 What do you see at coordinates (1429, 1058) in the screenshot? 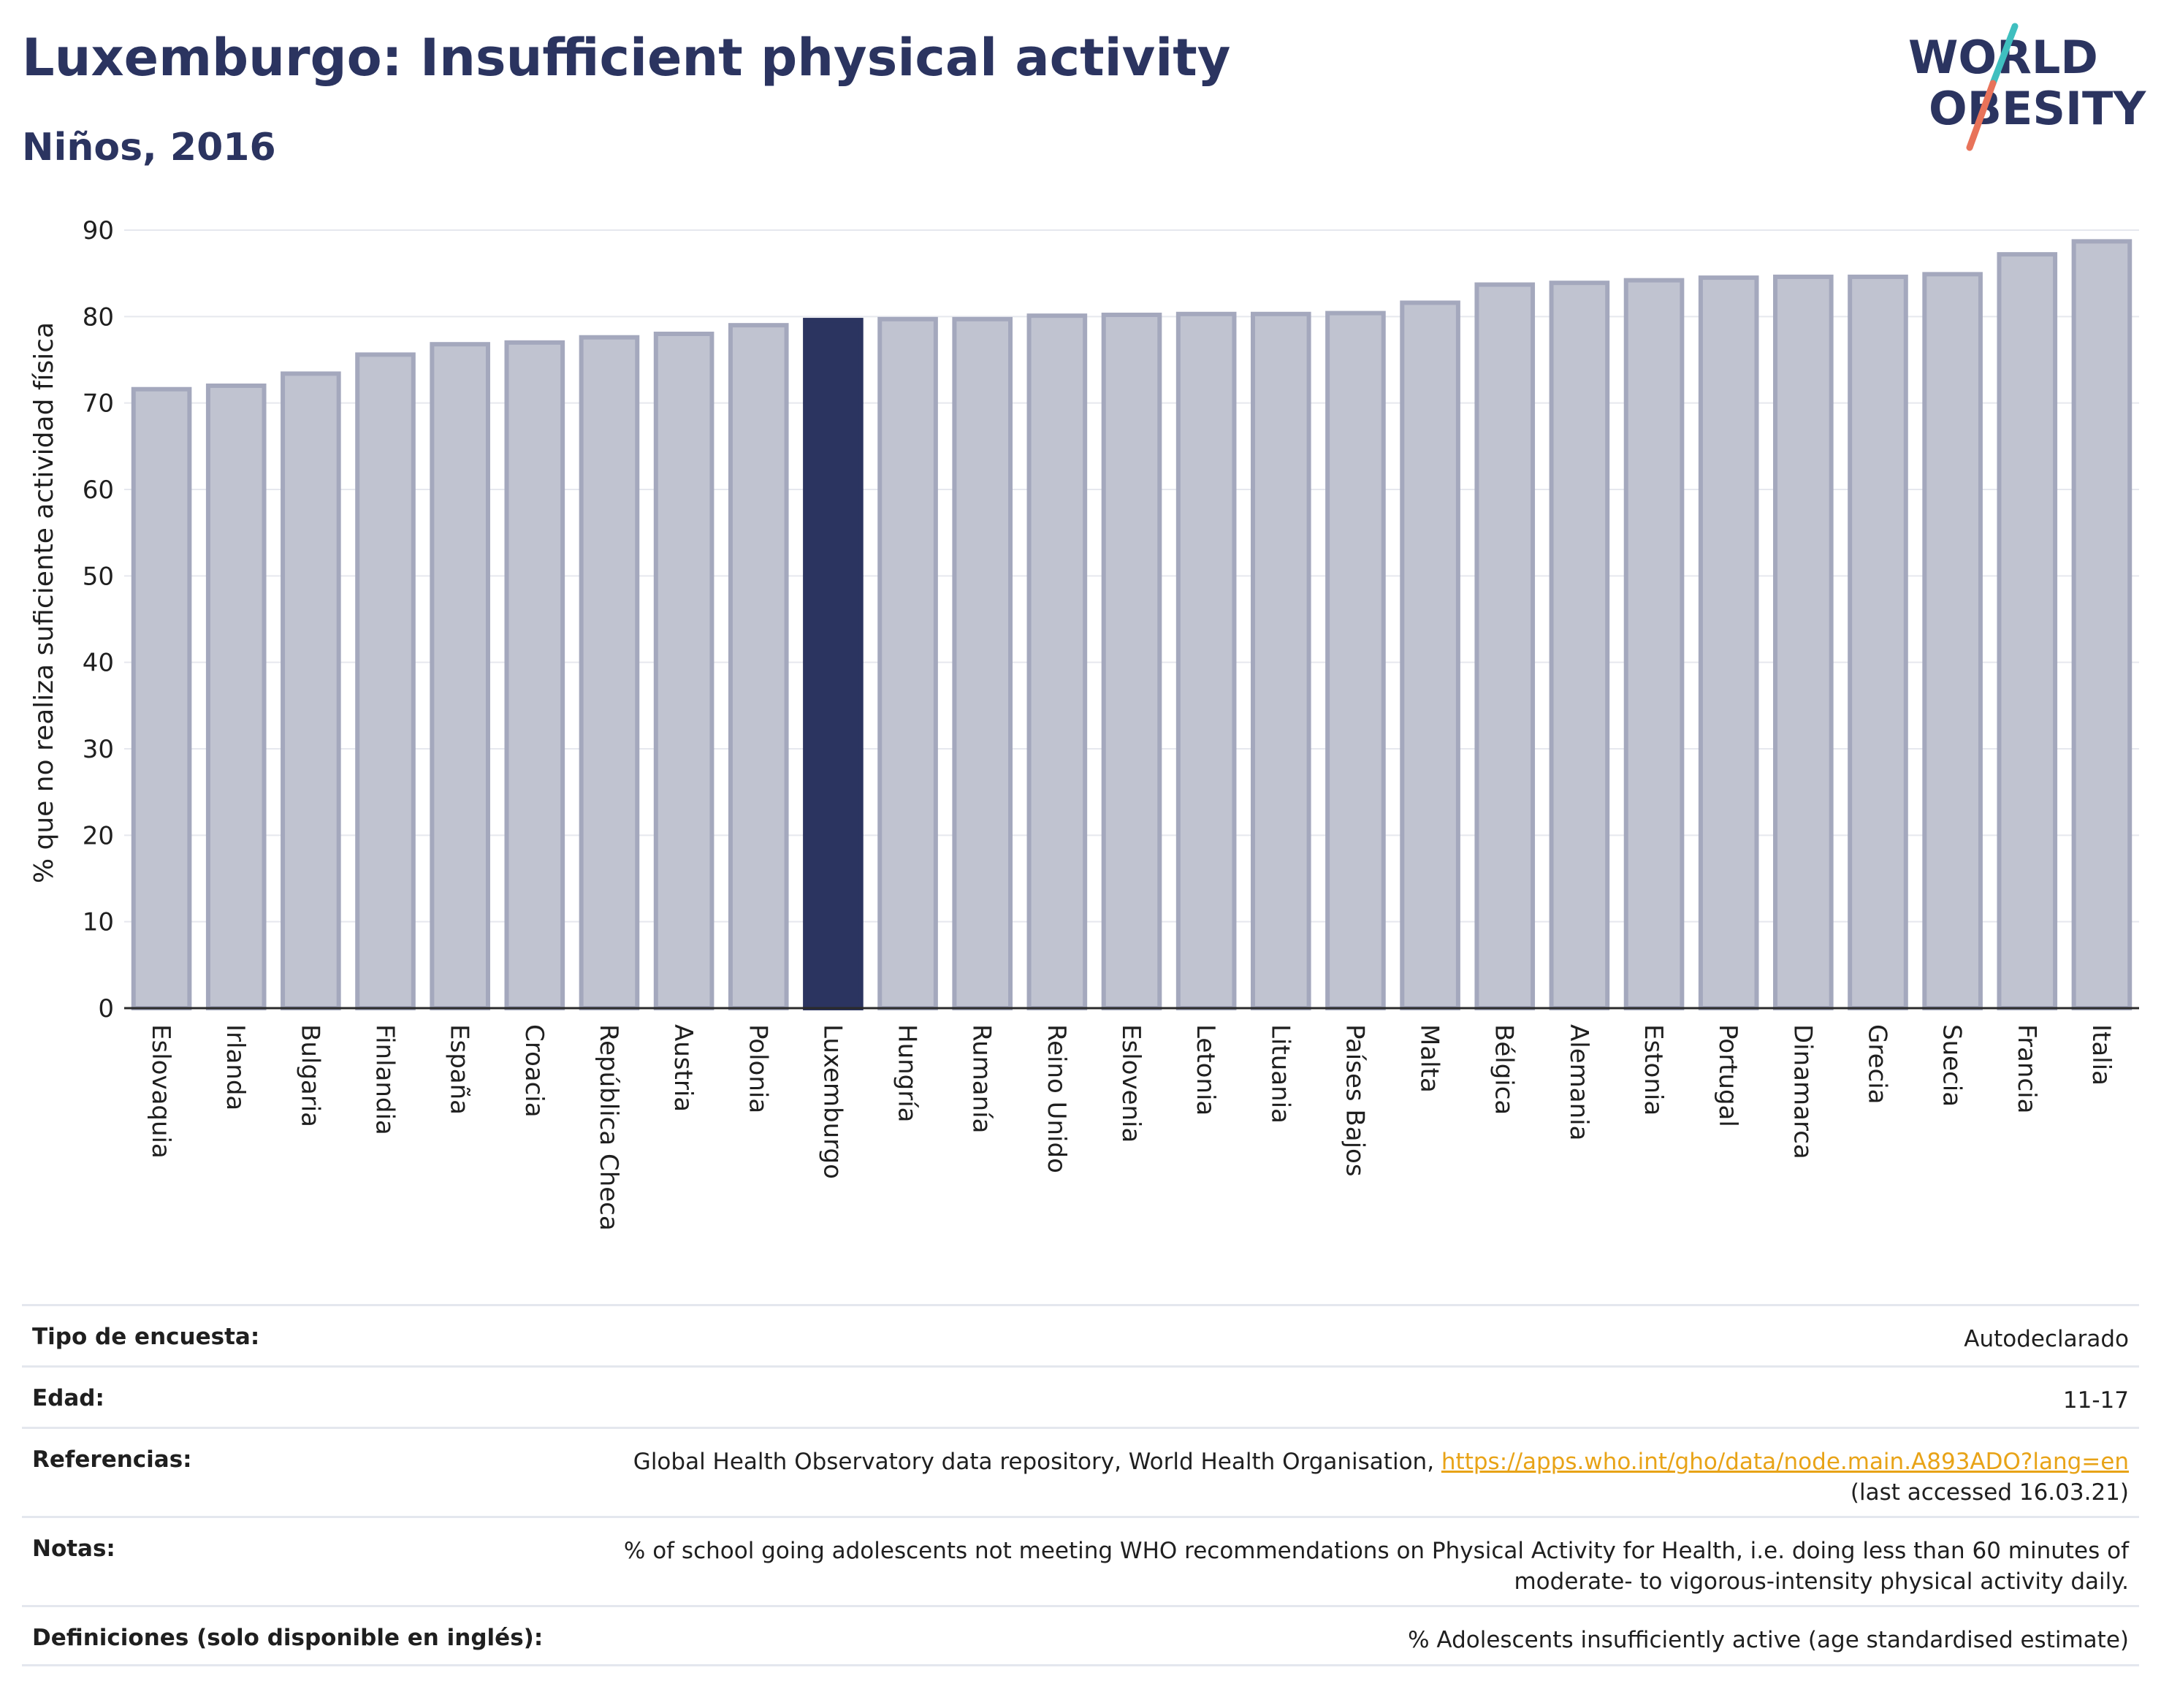
I see `x-tick-label: Malta` at bounding box center [1429, 1058].